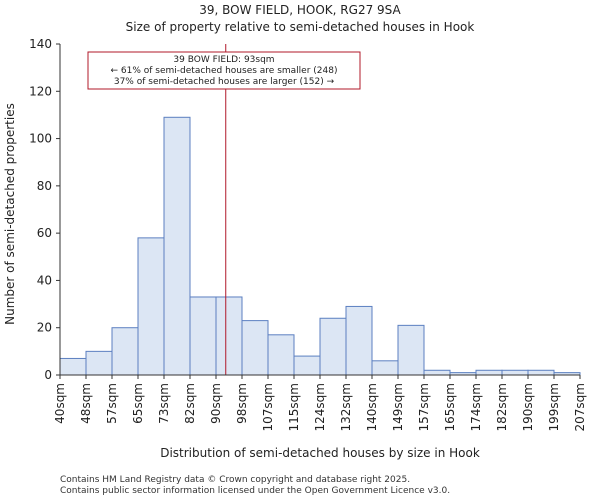 This screenshot has height=500, width=600. I want to click on bar-174sqm, so click(489, 372).